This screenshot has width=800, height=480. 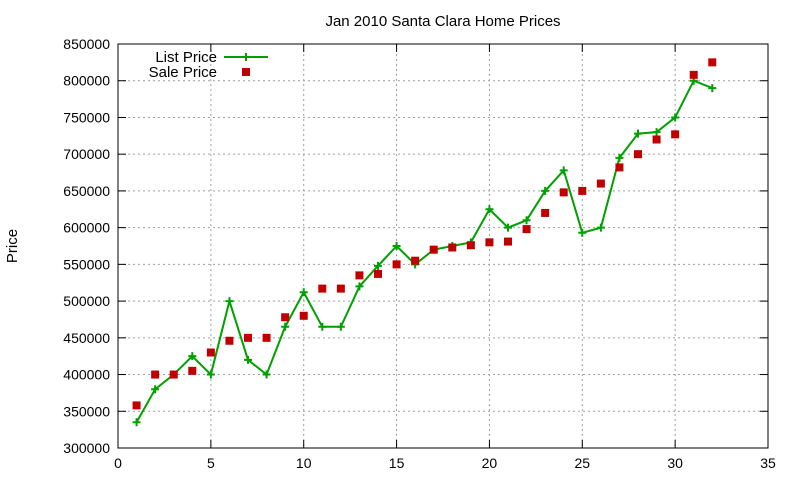 I want to click on y-axis-label: Price, so click(x=12, y=246).